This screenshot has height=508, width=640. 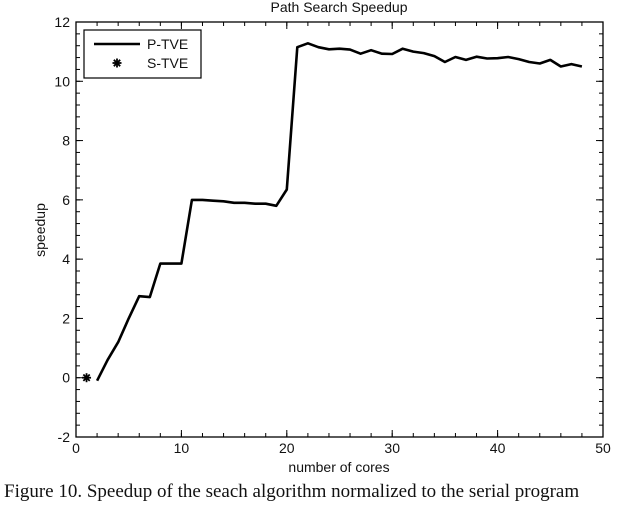 What do you see at coordinates (603, 448) in the screenshot?
I see `svg-text: 50` at bounding box center [603, 448].